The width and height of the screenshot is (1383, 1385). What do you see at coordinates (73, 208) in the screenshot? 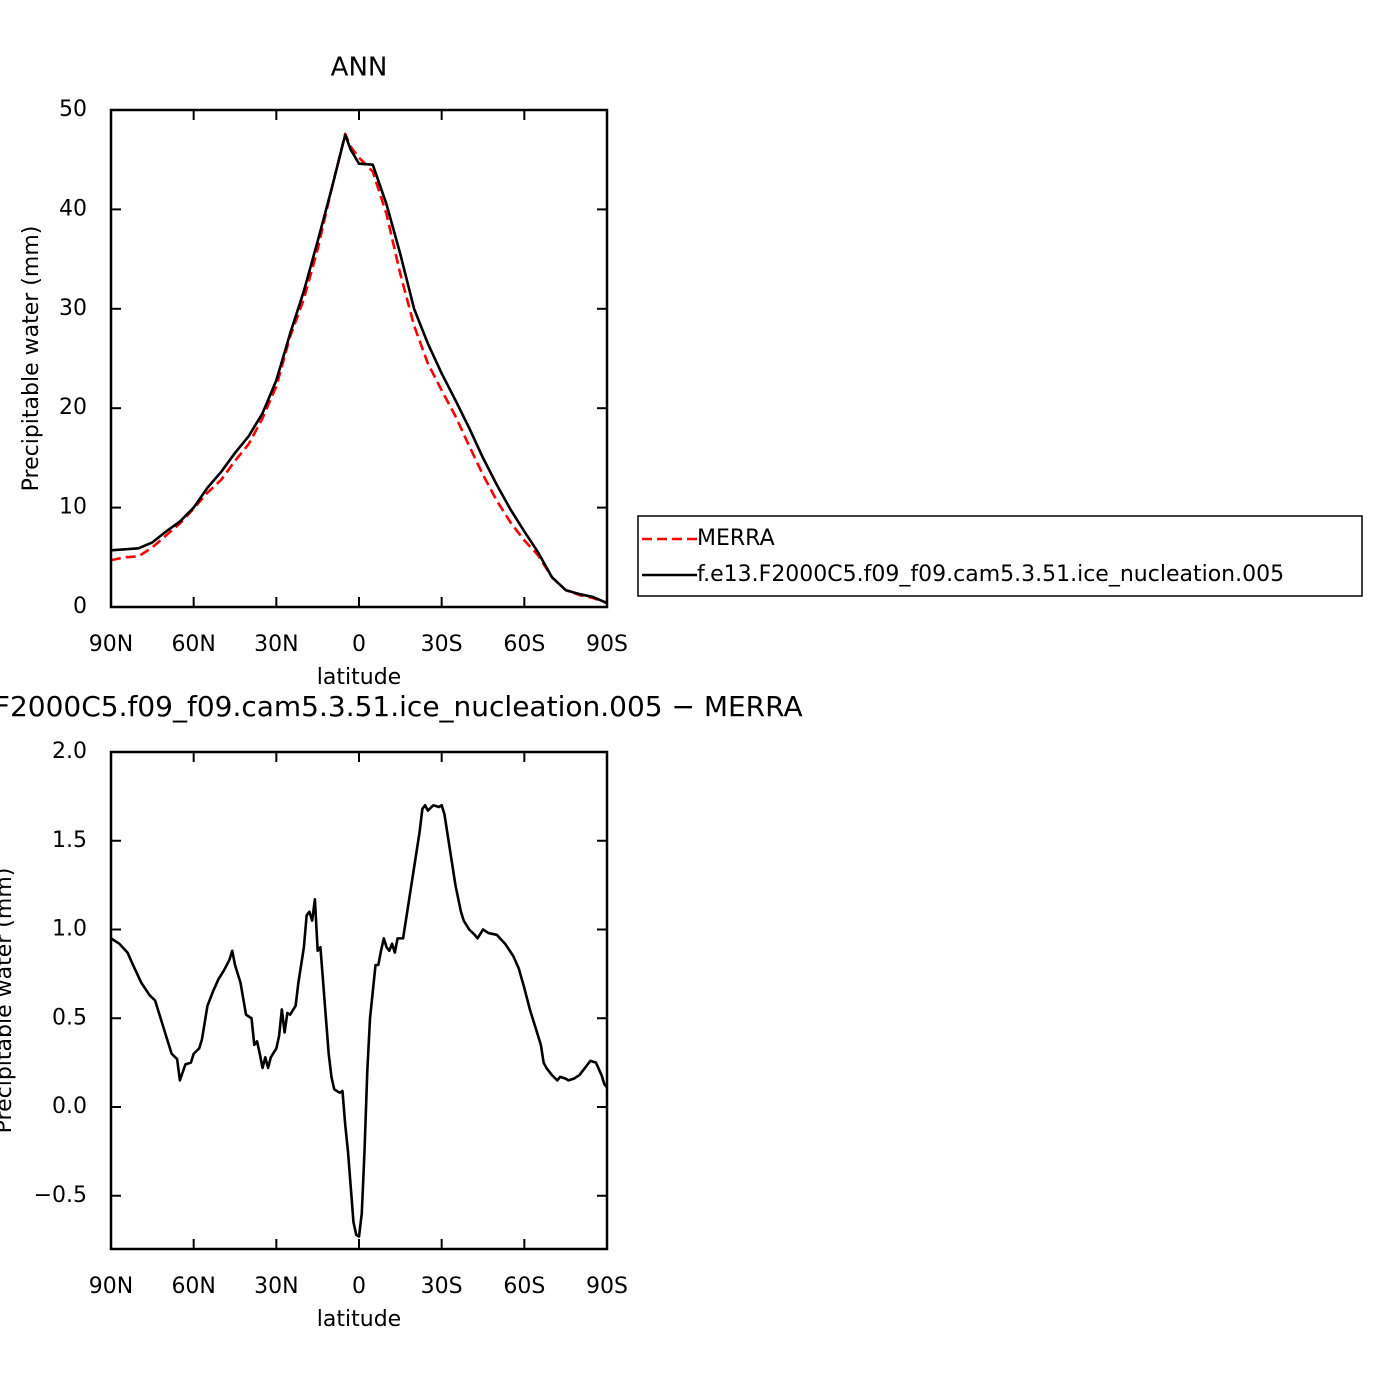
I see `y-tick-label: 40` at bounding box center [73, 208].